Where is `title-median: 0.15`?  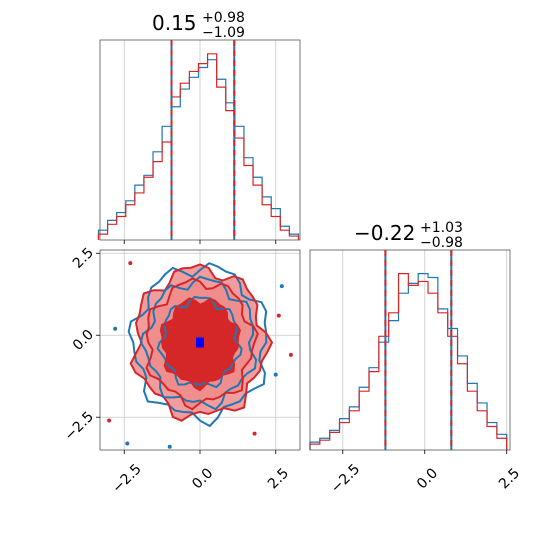 title-median: 0.15 is located at coordinates (174, 23).